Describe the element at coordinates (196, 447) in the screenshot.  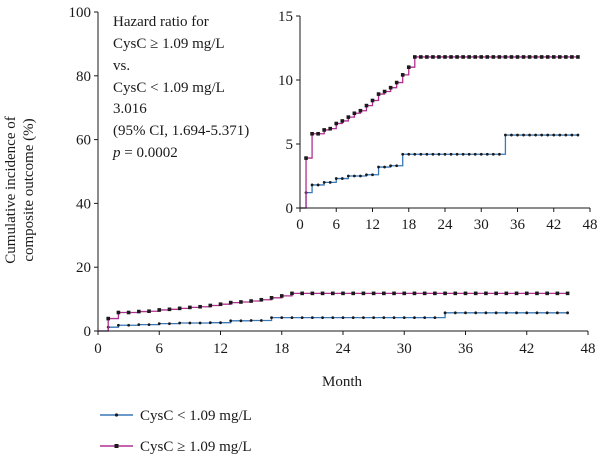
I see `legend-label-cysc-high: CysC ≥ 1.09 mg/L` at that location.